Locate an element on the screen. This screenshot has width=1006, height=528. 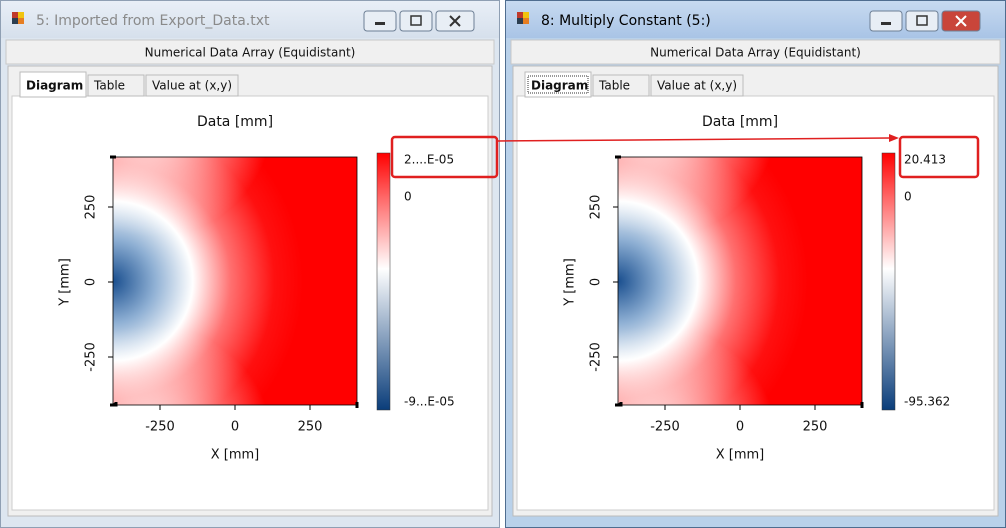
window-title: 8: Multiply Constant (5:) is located at coordinates (626, 21).